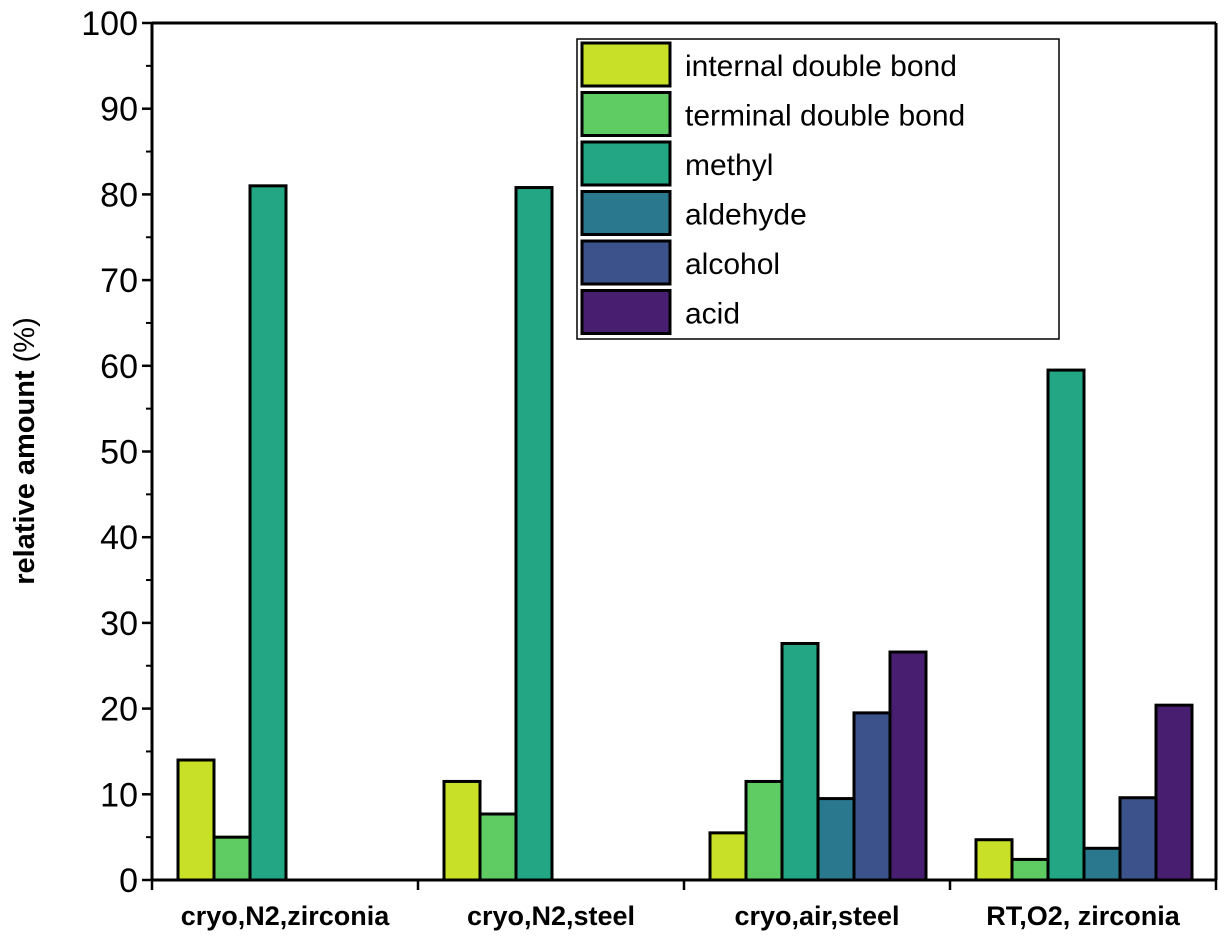  Describe the element at coordinates (119, 281) in the screenshot. I see `y-tick-label: 70` at that location.